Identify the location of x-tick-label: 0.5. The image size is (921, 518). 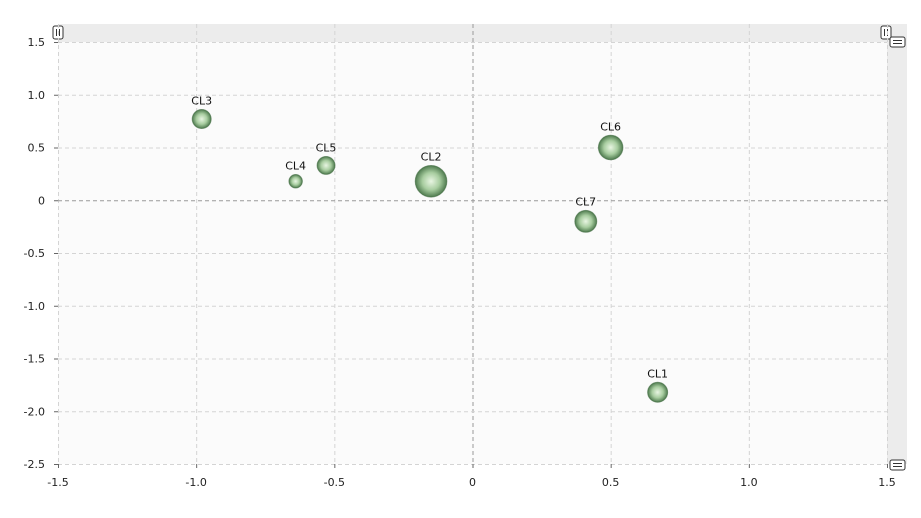
(611, 482).